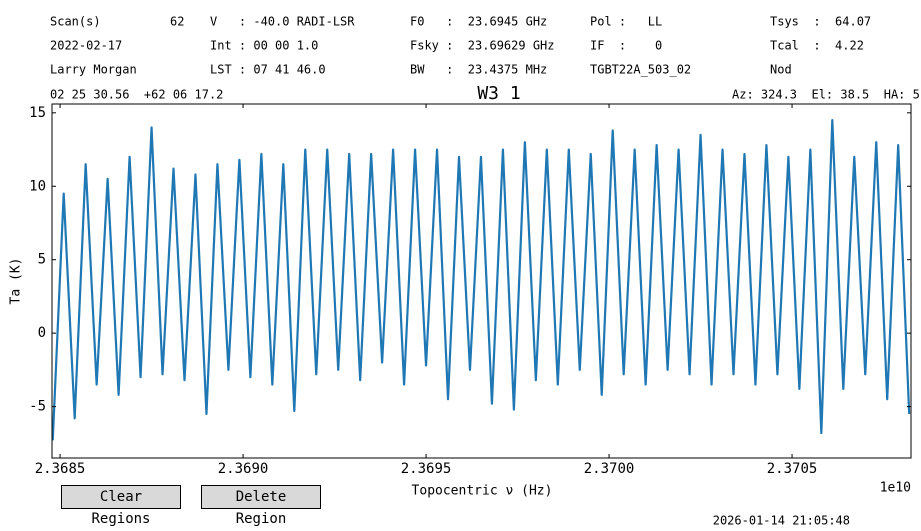  Describe the element at coordinates (826, 95) in the screenshot. I see `pointing: Az: 324.3 El: 38.5 HA: 5` at that location.